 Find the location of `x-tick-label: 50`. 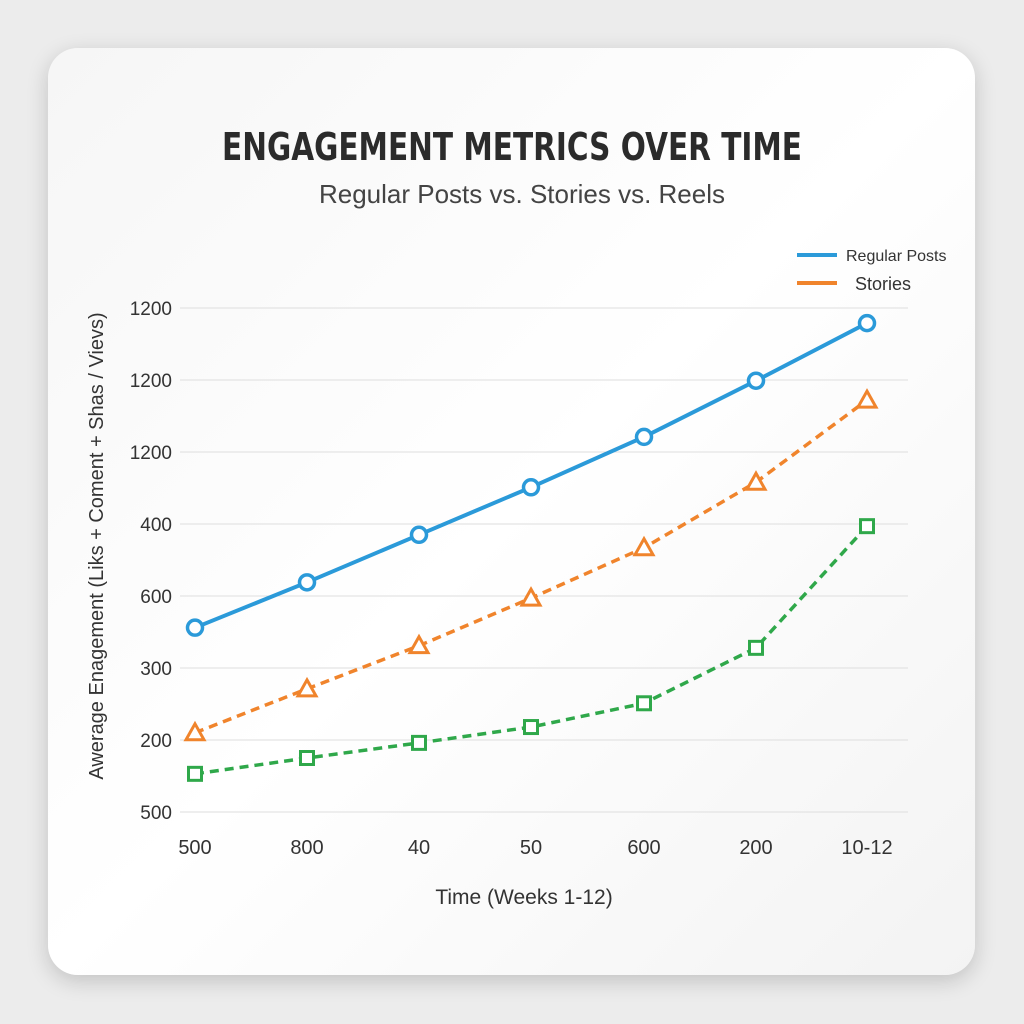

x-tick-label: 50 is located at coordinates (531, 848).